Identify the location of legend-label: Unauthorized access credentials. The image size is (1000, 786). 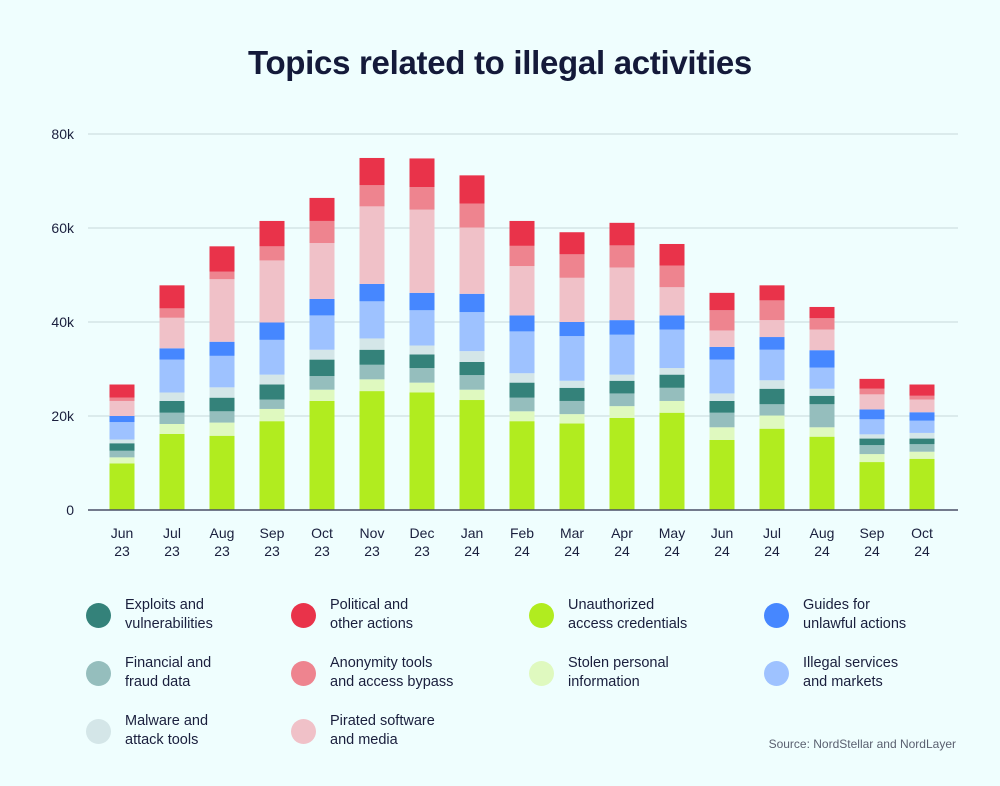
(627, 615).